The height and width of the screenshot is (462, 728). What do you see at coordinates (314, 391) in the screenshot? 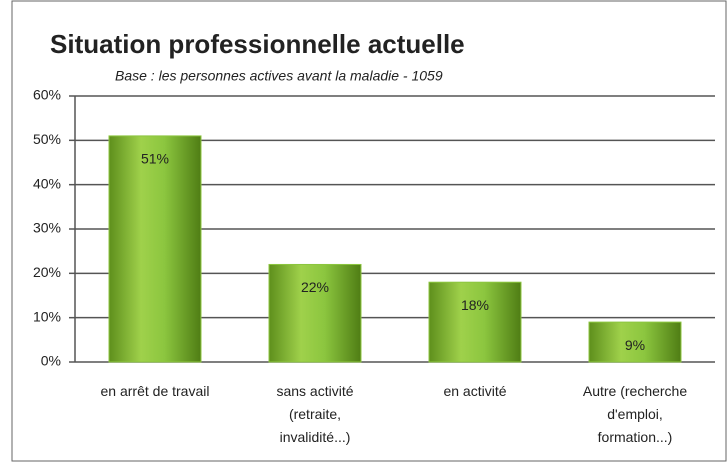
I see `x-tick-label-line: sans activité` at bounding box center [314, 391].